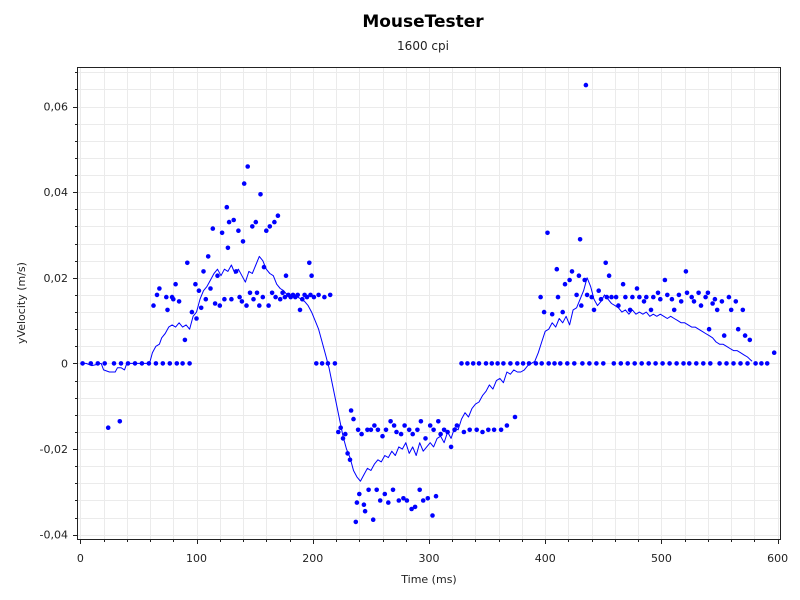 This screenshot has height=600, width=800. What do you see at coordinates (80, 558) in the screenshot?
I see `x-tick-label: 0` at bounding box center [80, 558].